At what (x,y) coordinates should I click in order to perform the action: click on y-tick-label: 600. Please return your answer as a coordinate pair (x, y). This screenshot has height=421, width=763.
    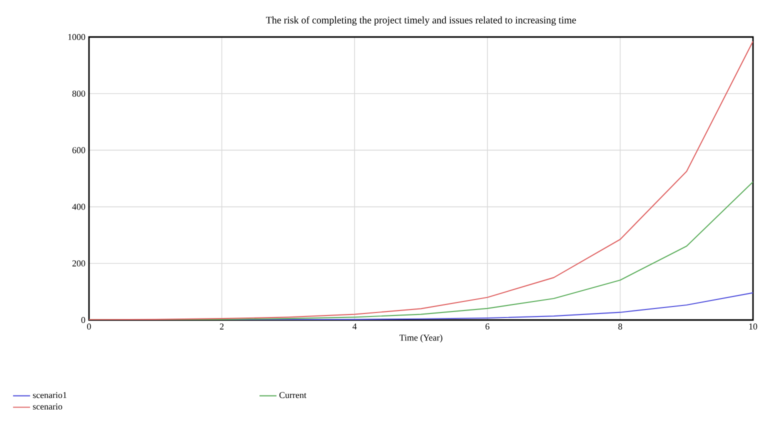
    Looking at the image, I should click on (79, 150).